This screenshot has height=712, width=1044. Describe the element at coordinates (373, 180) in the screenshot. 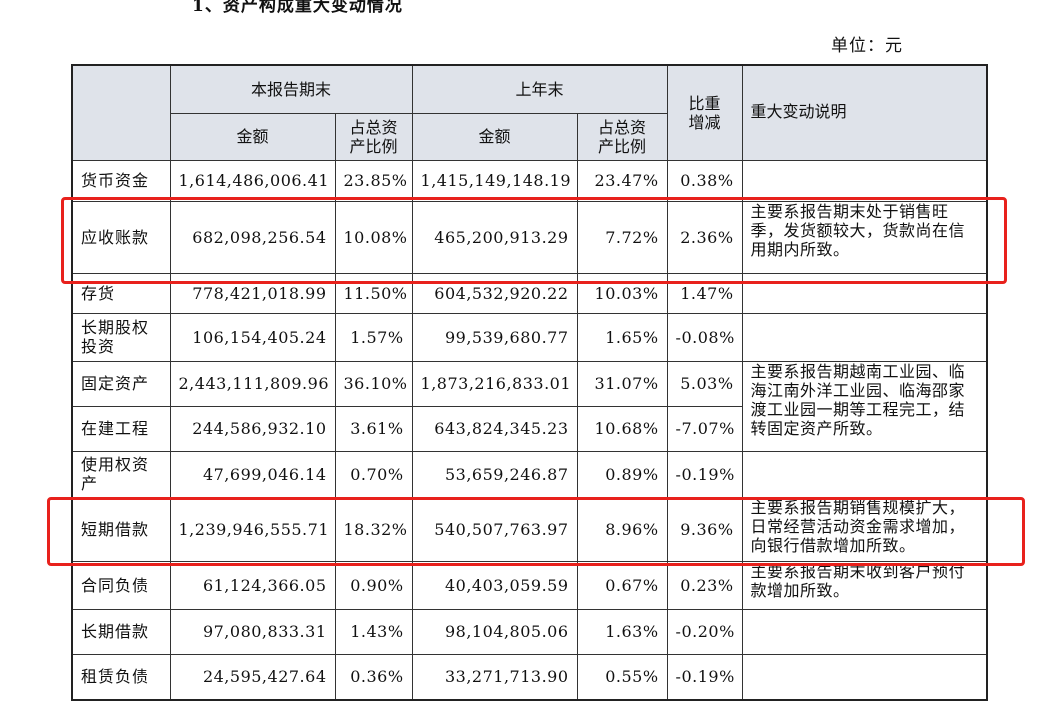

I see `cur-ratio: 23.85%` at that location.